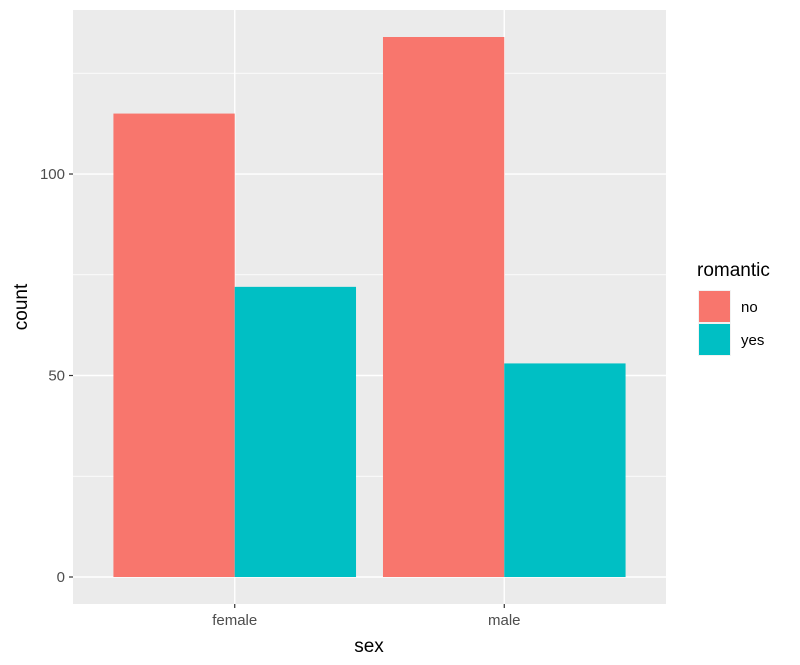 This screenshot has width=800, height=665. I want to click on bar-male-no, so click(443, 307).